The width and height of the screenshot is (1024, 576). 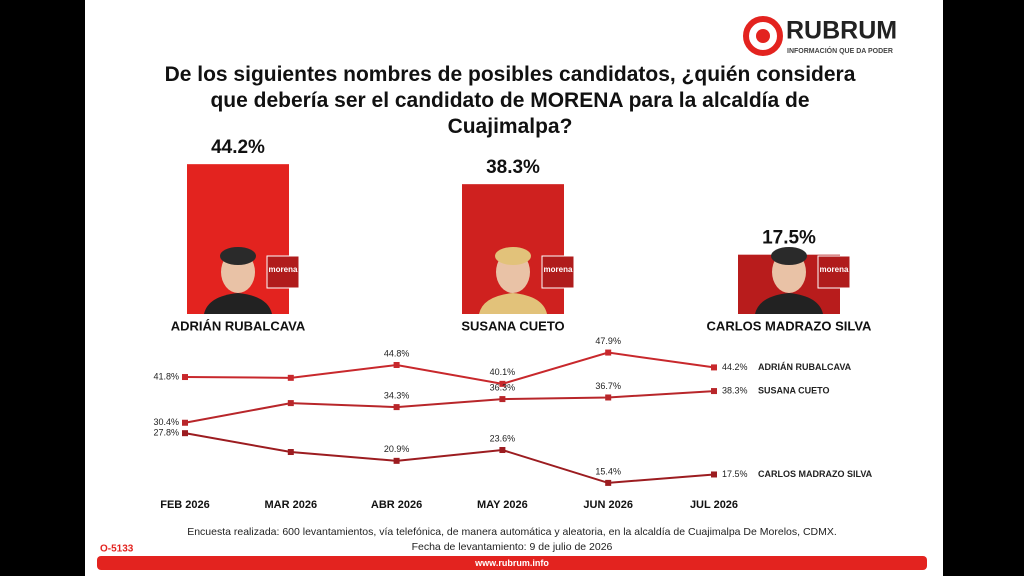 I want to click on point-label: 44.2%, so click(x=735, y=367).